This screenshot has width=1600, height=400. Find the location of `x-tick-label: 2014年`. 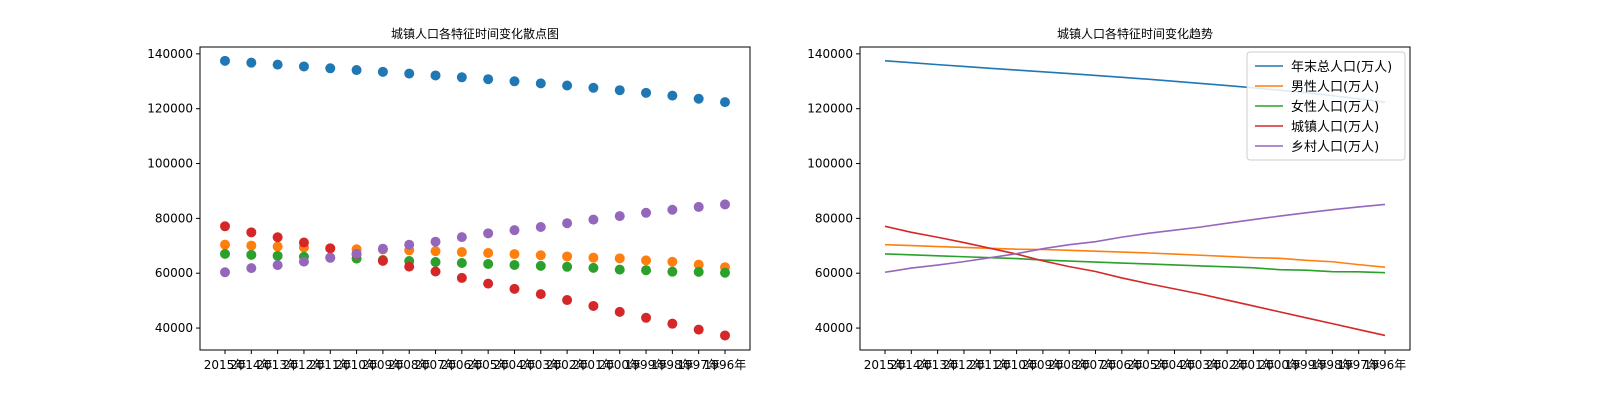

x-tick-label: 2014年 is located at coordinates (911, 365).